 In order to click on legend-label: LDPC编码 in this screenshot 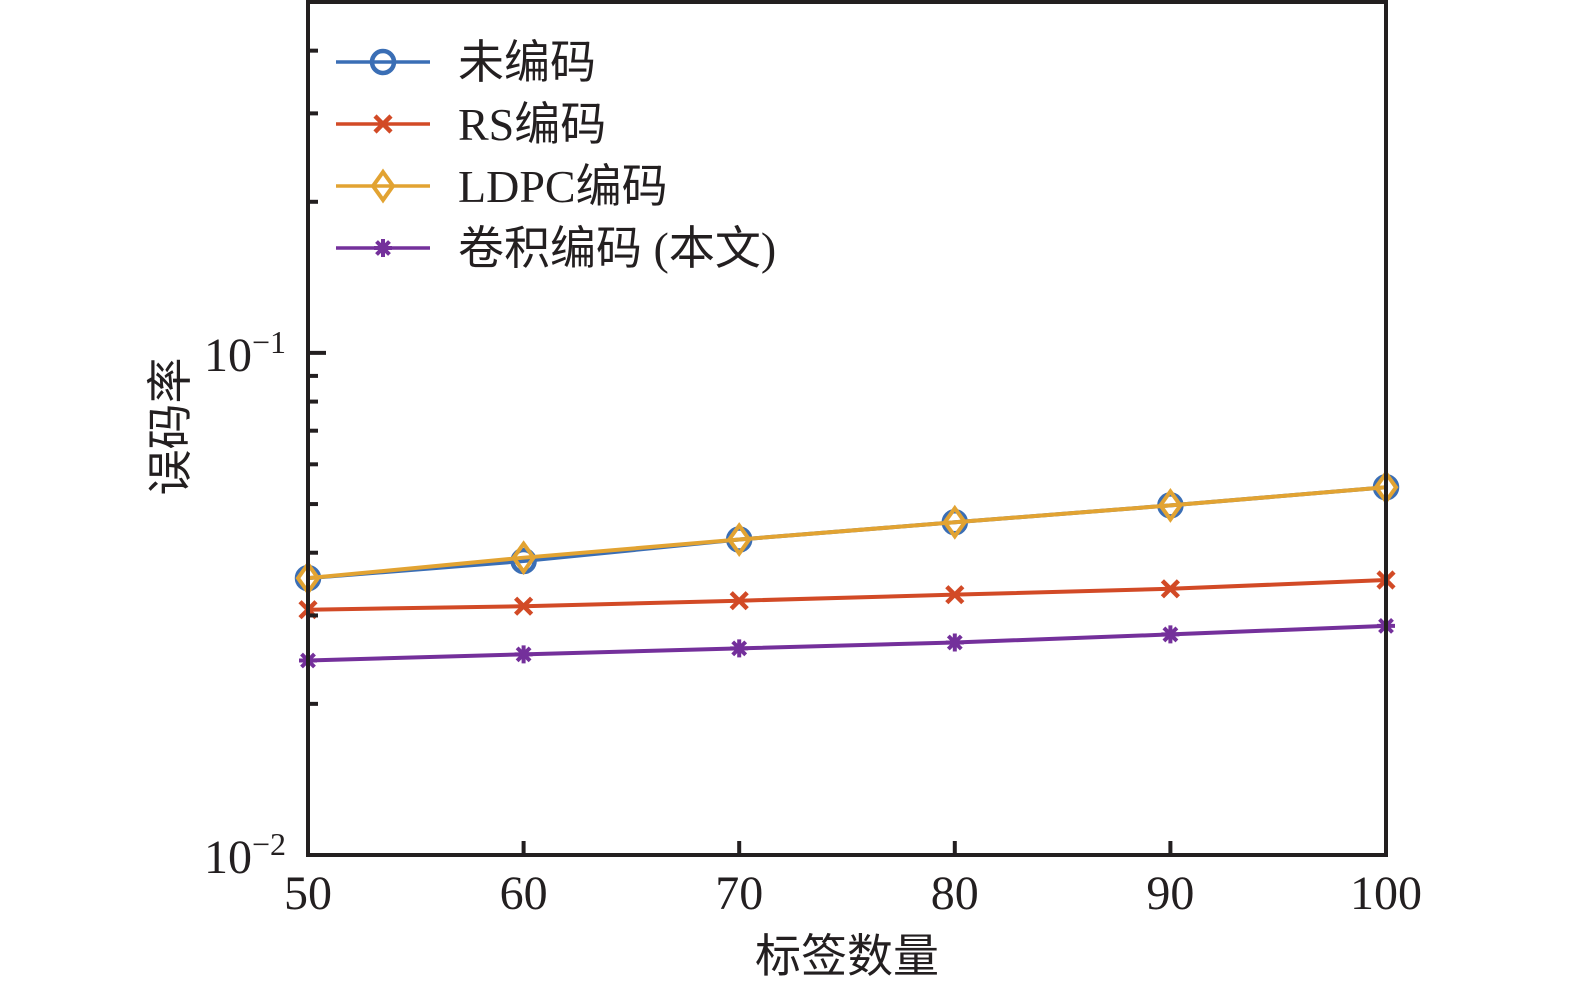, I will do `click(563, 186)`.